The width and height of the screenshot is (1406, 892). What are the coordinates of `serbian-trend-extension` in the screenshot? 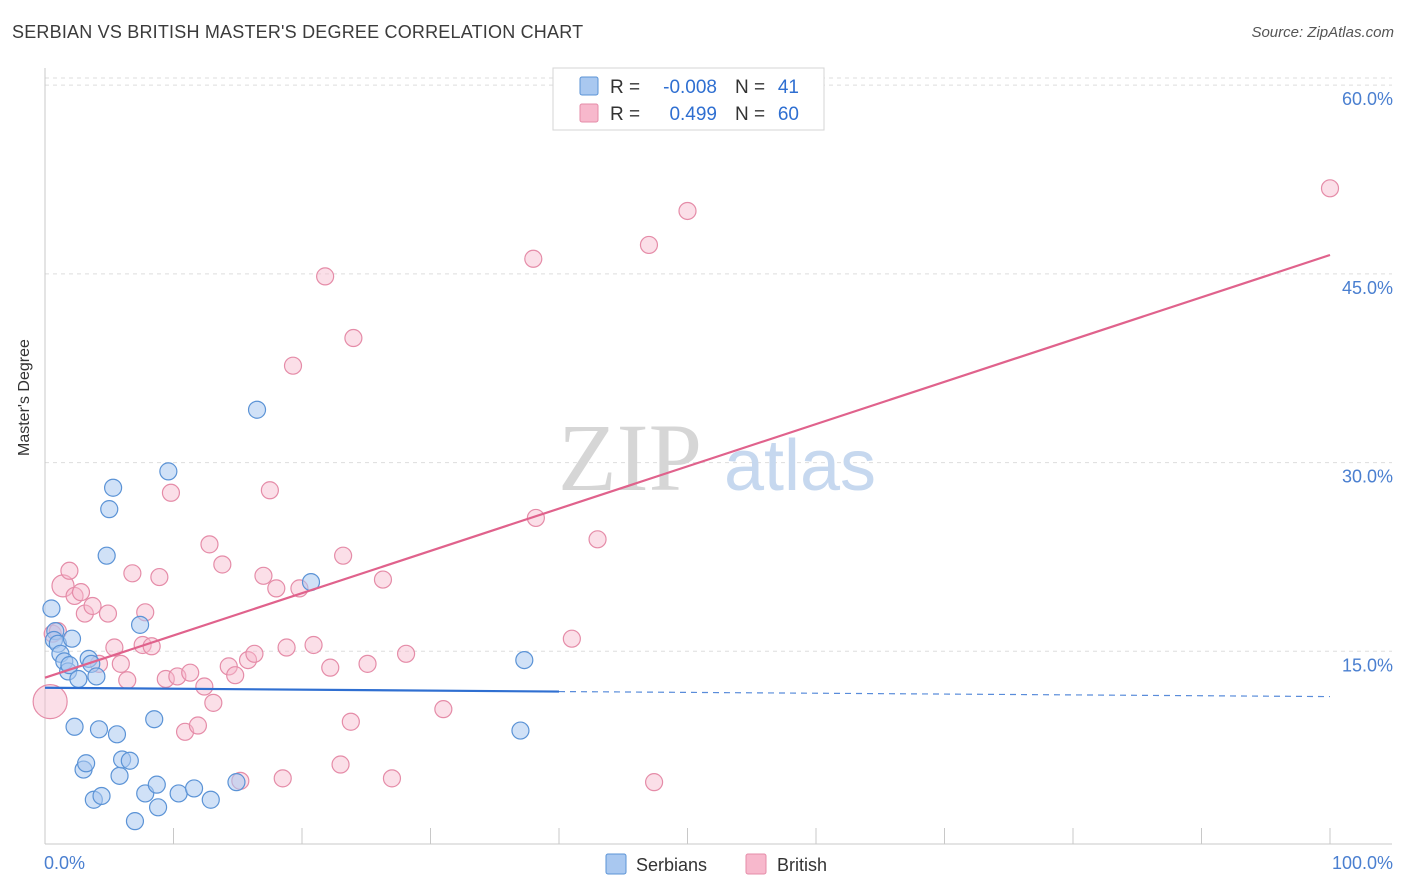 It's located at (944, 694).